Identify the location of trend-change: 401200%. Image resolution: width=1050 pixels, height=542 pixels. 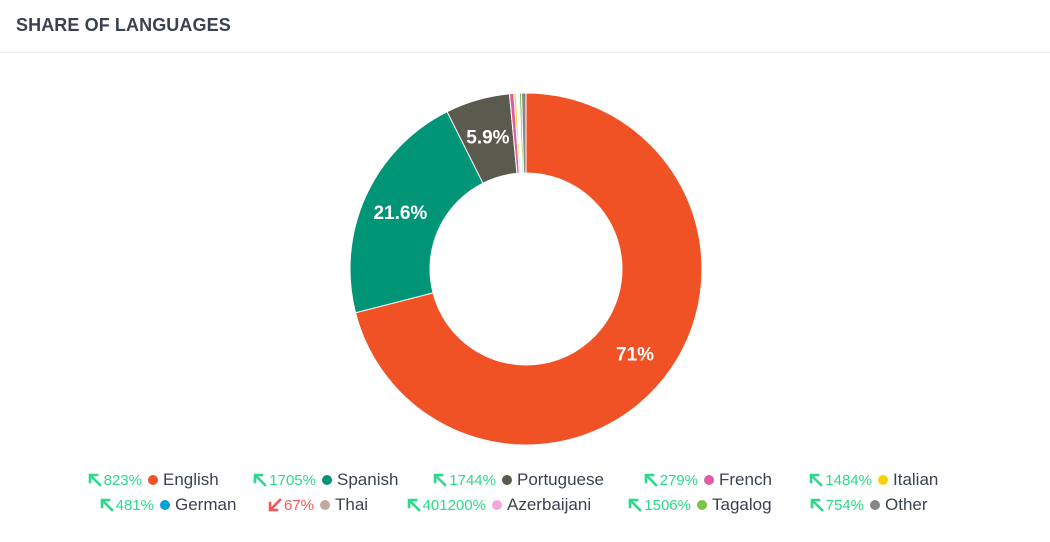
(443, 505).